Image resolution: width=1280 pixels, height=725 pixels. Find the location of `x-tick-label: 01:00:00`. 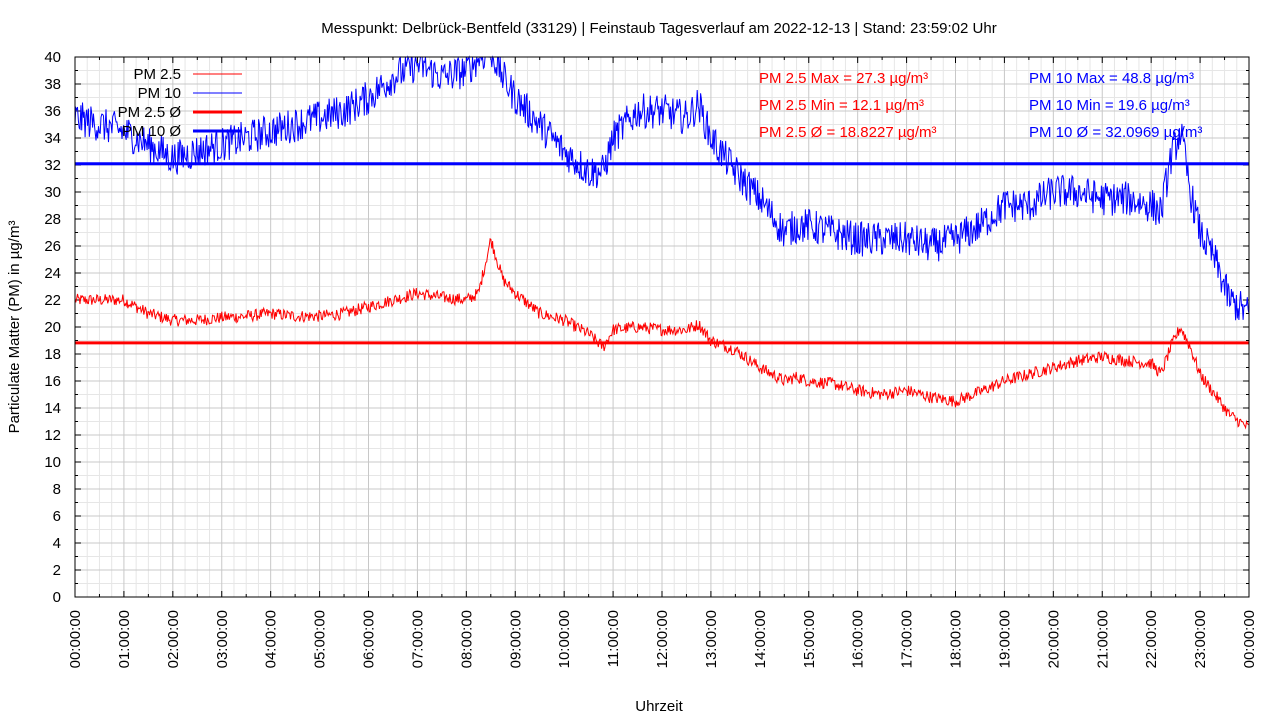

x-tick-label: 01:00:00 is located at coordinates (124, 639).